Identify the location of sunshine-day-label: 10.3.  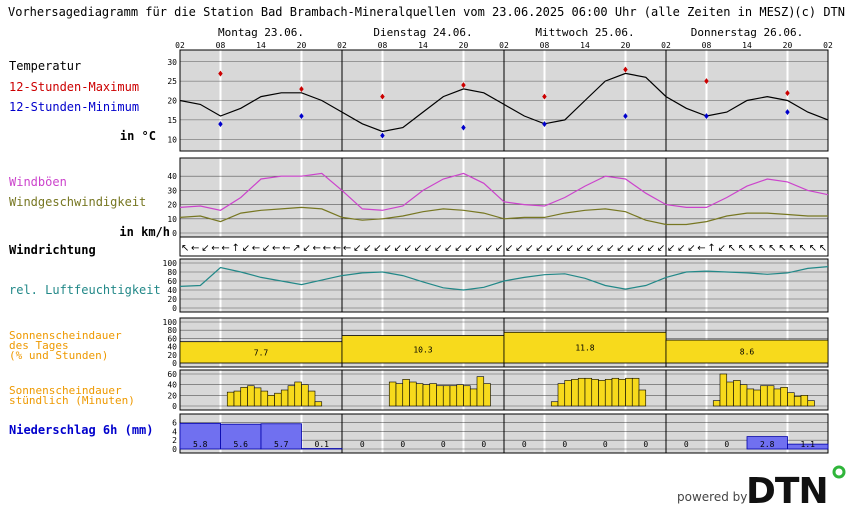
(422, 349).